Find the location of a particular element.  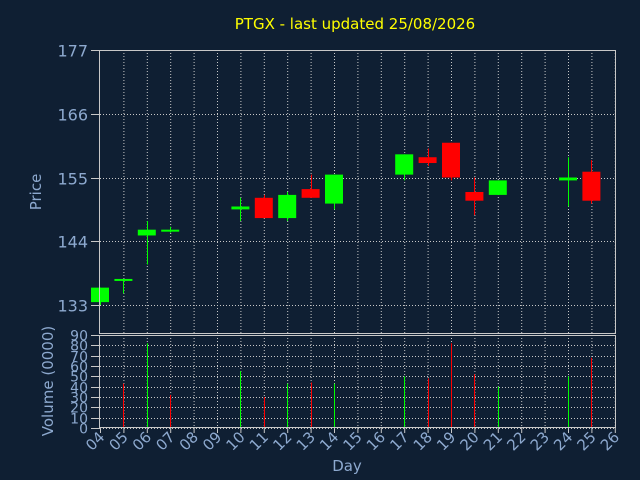

price-tick-label: 166 is located at coordinates (72, 115).